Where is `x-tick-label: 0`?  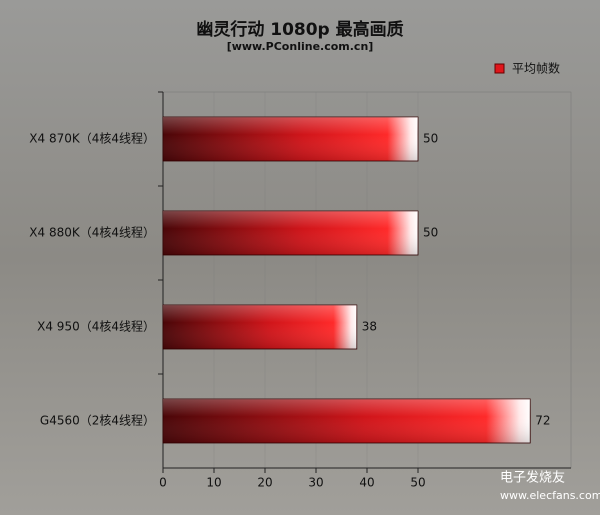
x-tick-label: 0 is located at coordinates (163, 483).